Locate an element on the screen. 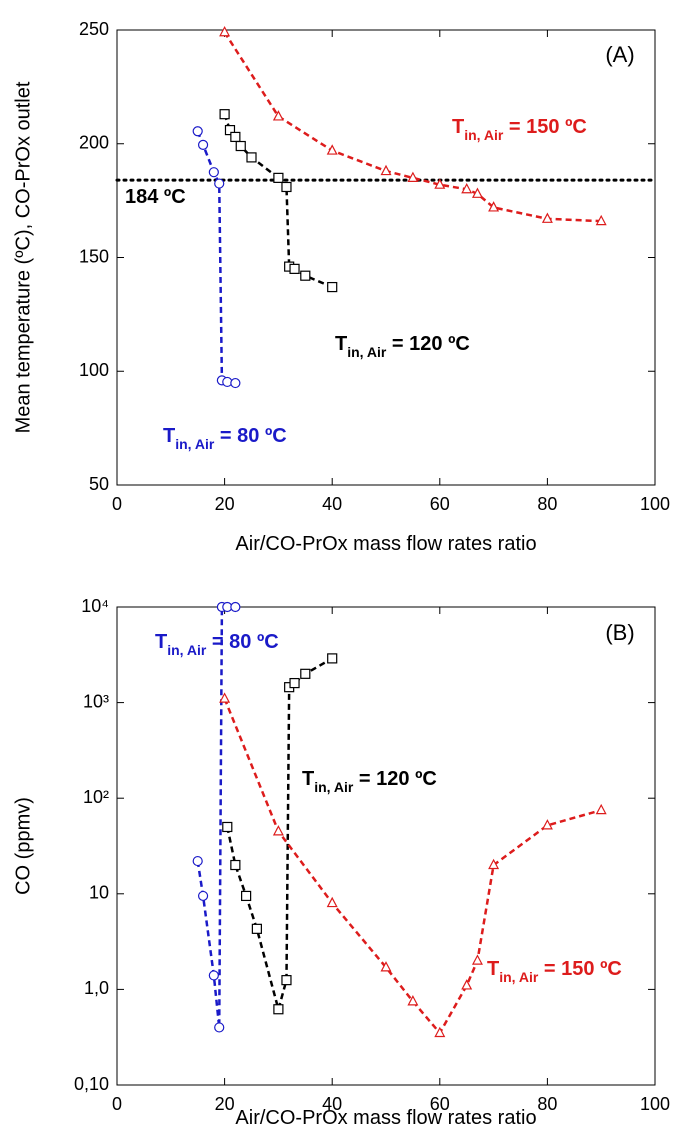 The image size is (683, 1144). y-tick-label: 0,10 is located at coordinates (91, 1084).